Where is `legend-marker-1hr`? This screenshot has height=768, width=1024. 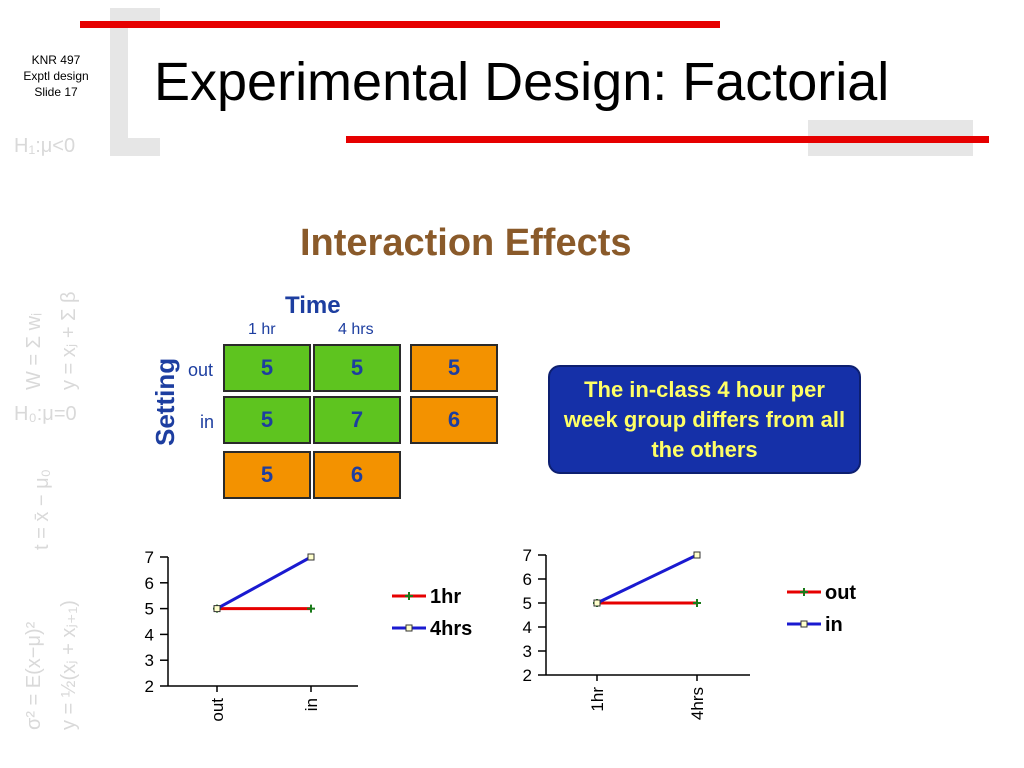 legend-marker-1hr is located at coordinates (409, 596).